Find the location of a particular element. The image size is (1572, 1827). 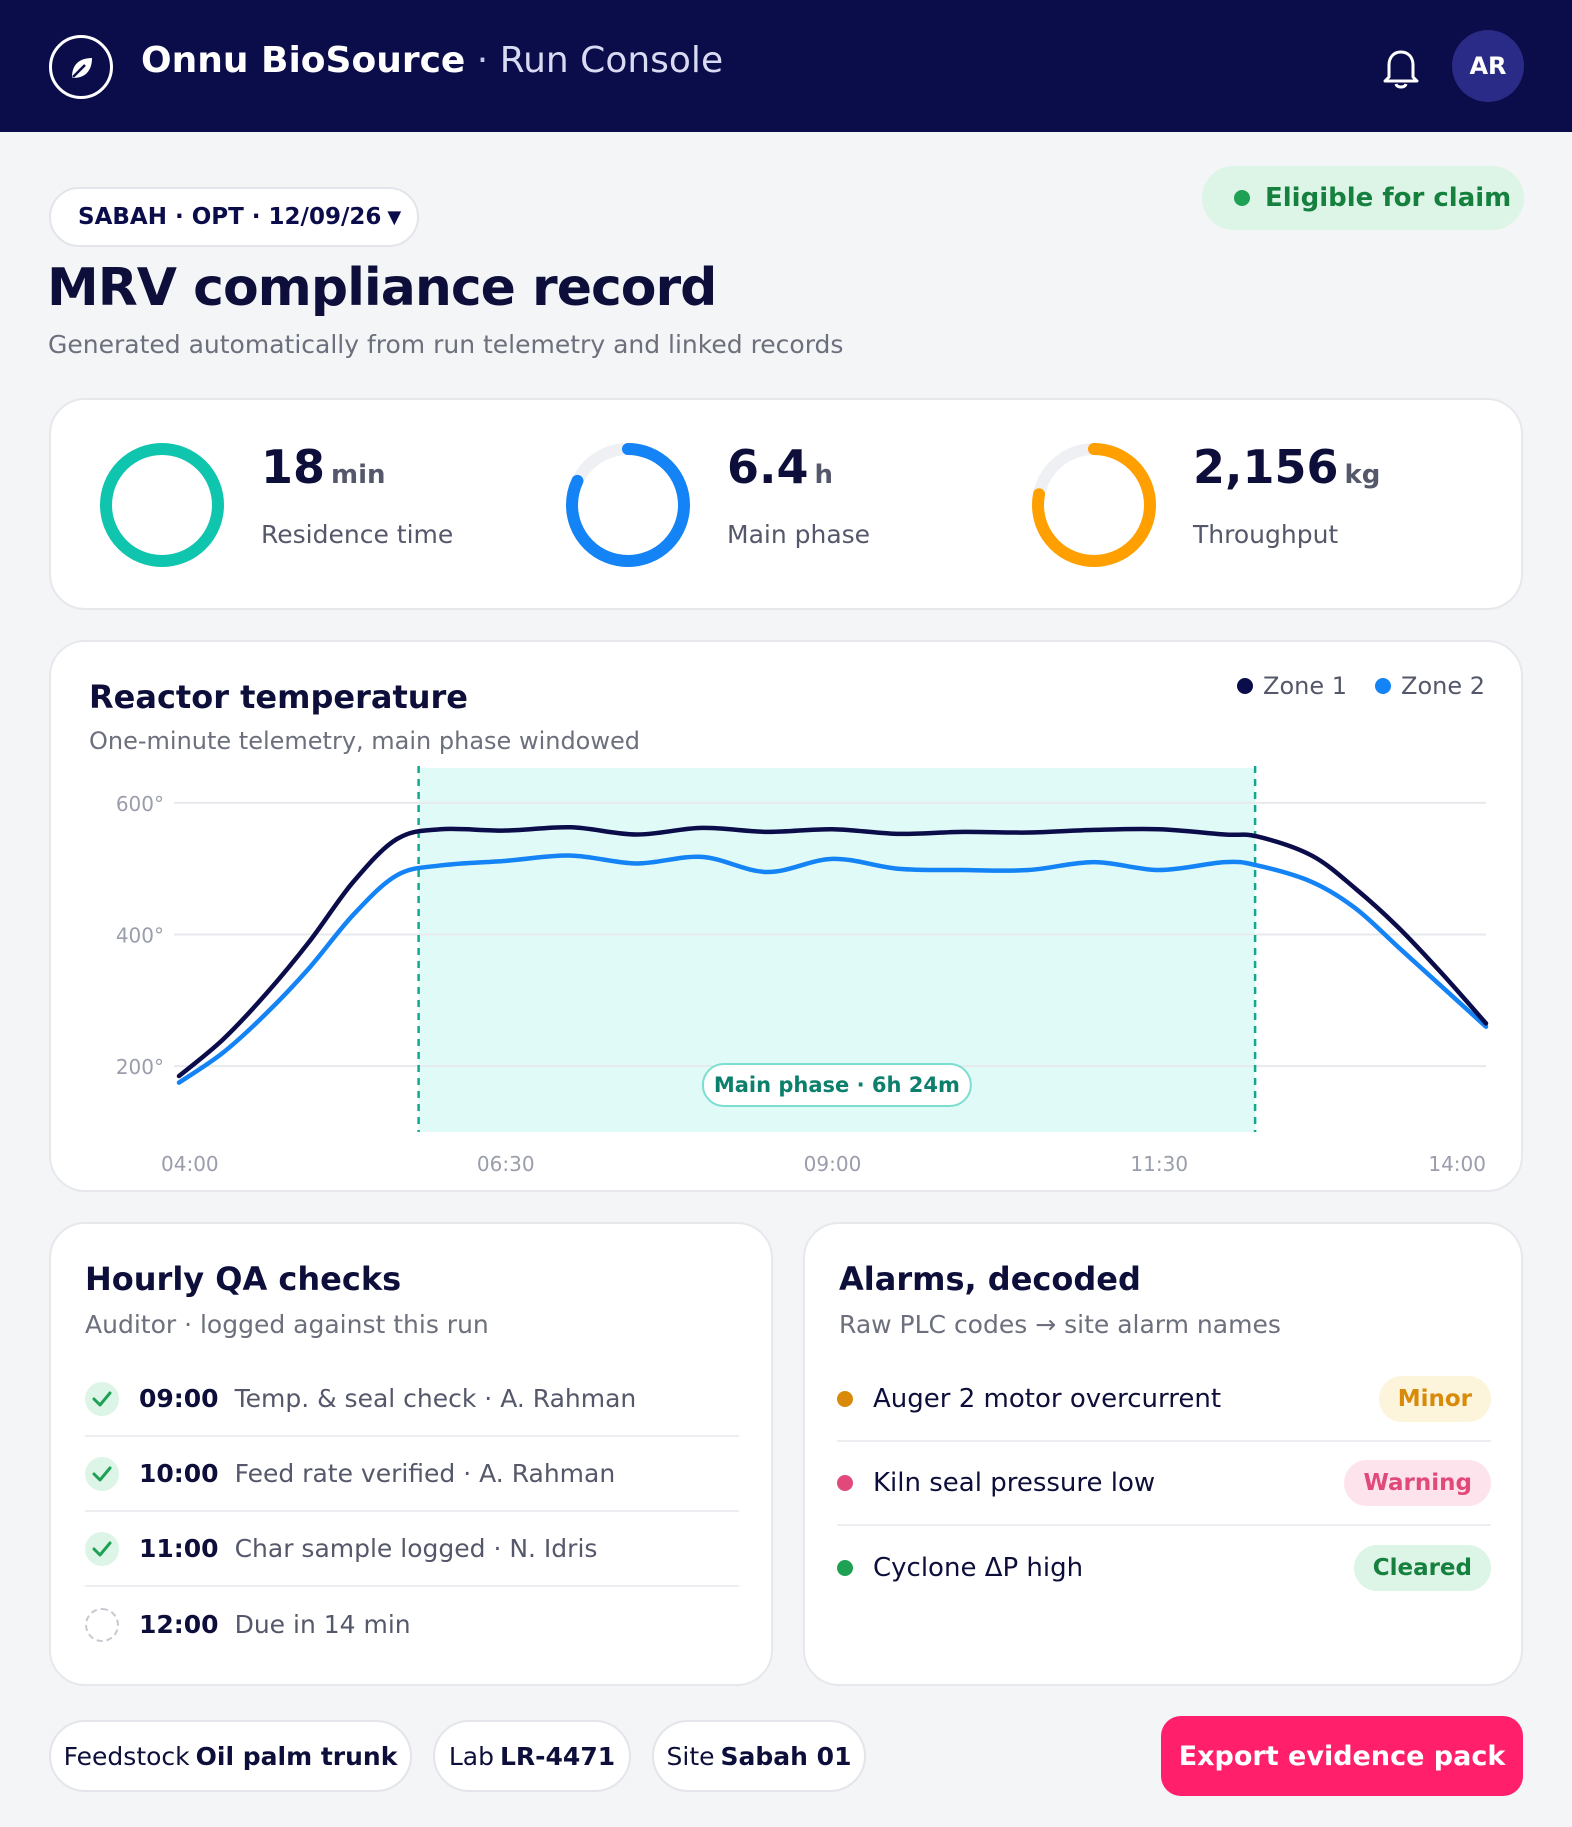

alarms-subtitle: Raw PLC codes → site alarm names is located at coordinates (1060, 1324).